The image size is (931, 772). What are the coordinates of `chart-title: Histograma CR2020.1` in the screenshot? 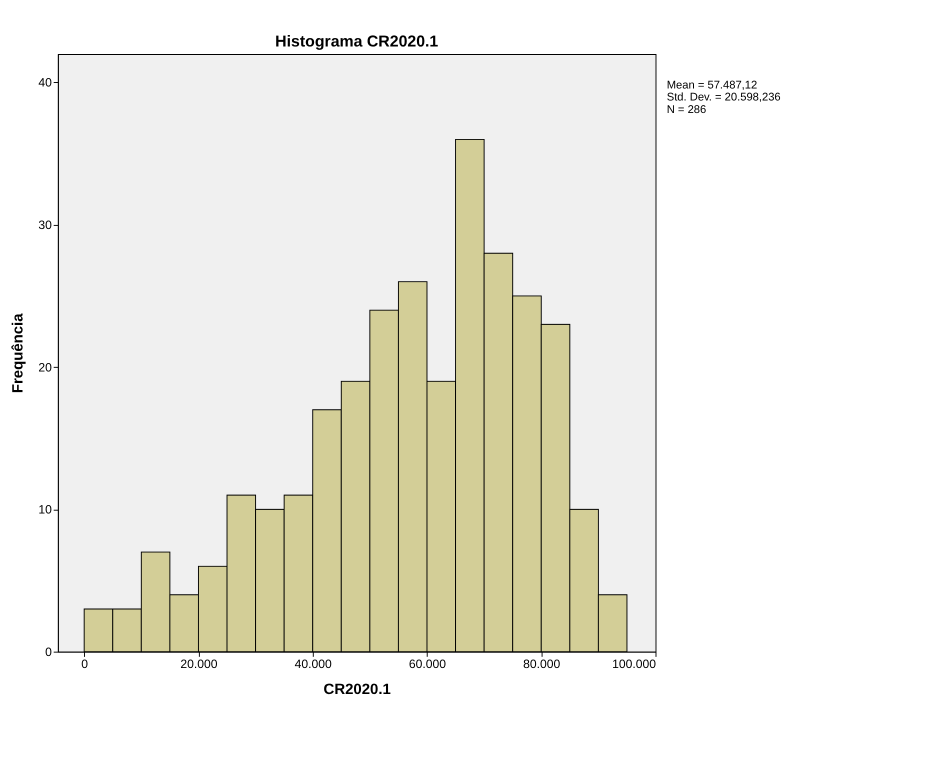 It's located at (356, 42).